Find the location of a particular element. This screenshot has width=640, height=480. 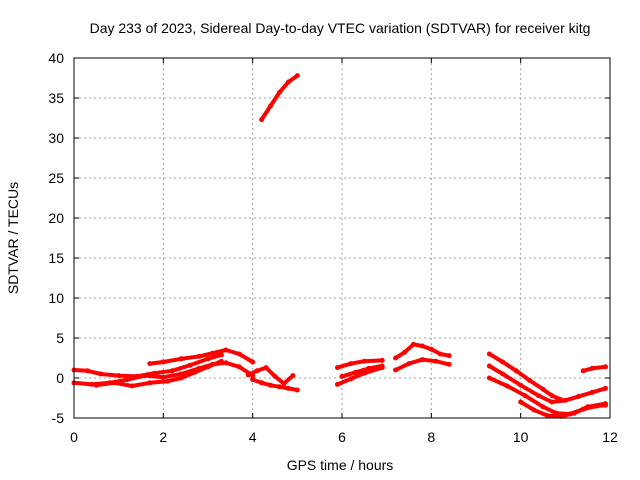

y-tick-label: 35 is located at coordinates (56, 98).